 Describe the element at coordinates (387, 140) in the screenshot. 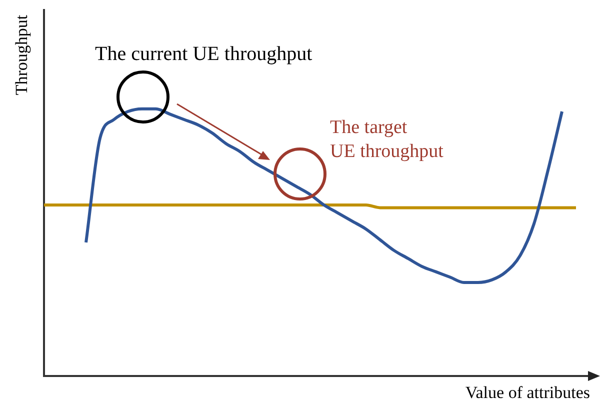

I see `annotation: The target UE throughput` at that location.